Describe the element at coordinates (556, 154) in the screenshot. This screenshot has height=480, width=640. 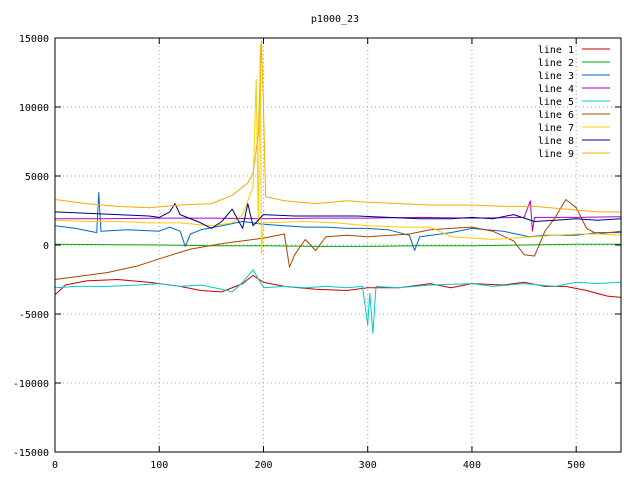
I see `legend-label: line 9` at that location.